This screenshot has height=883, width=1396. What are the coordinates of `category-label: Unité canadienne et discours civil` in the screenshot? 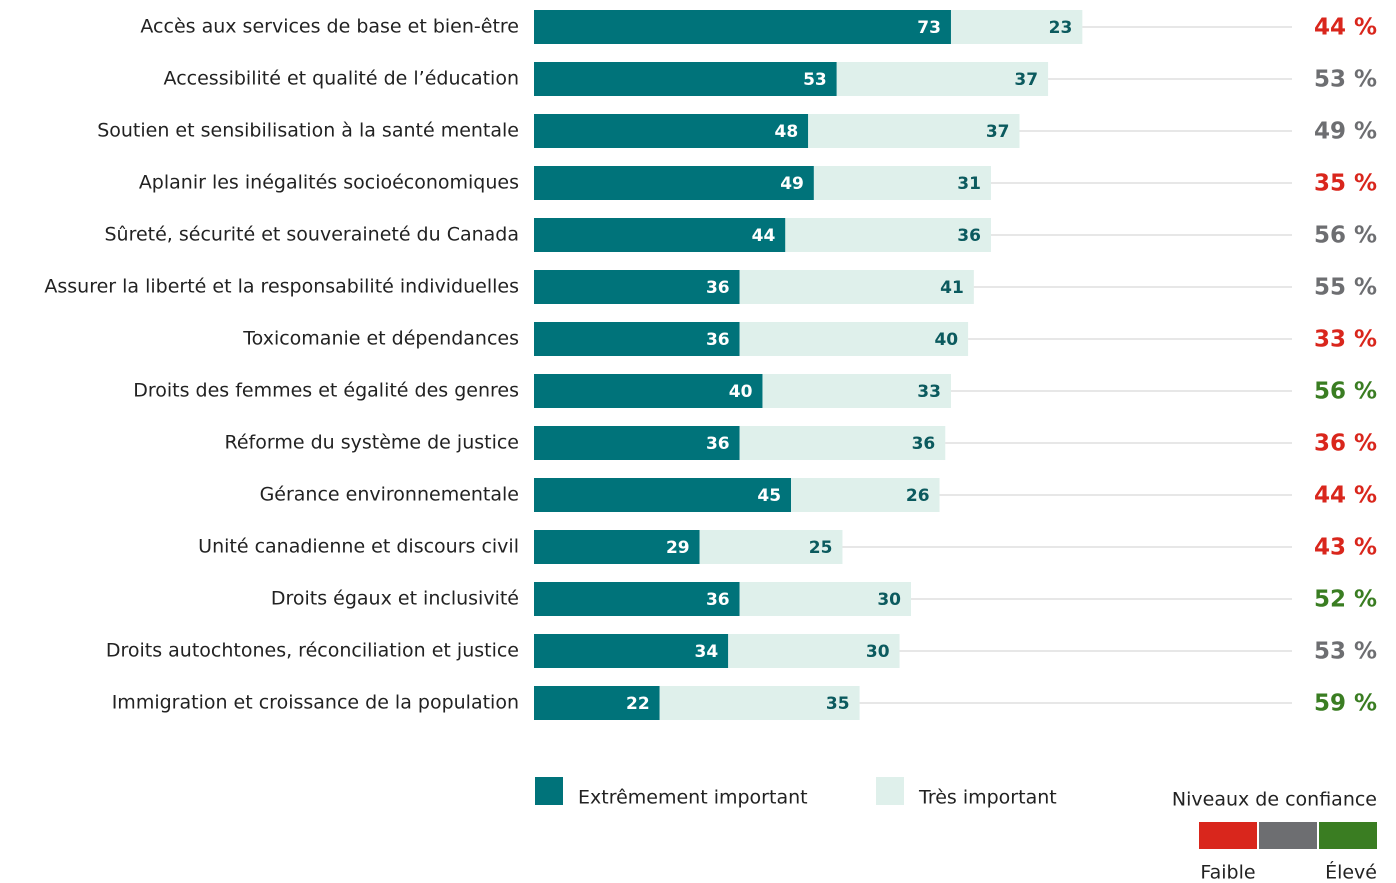 It's located at (358, 547).